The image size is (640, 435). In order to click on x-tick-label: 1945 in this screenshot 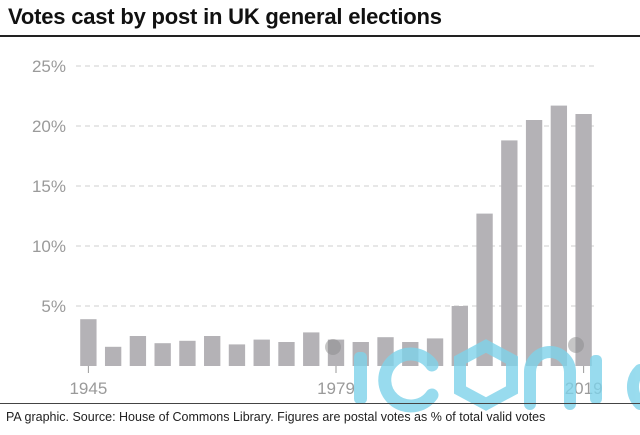, I will do `click(88, 388)`.